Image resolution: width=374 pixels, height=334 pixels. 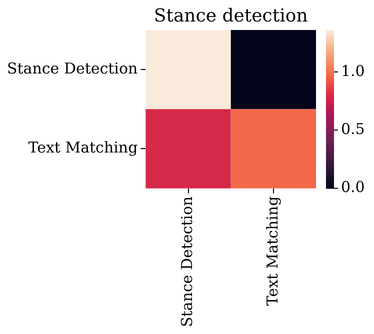 I want to click on chart-title: Stance detection, so click(x=231, y=16).